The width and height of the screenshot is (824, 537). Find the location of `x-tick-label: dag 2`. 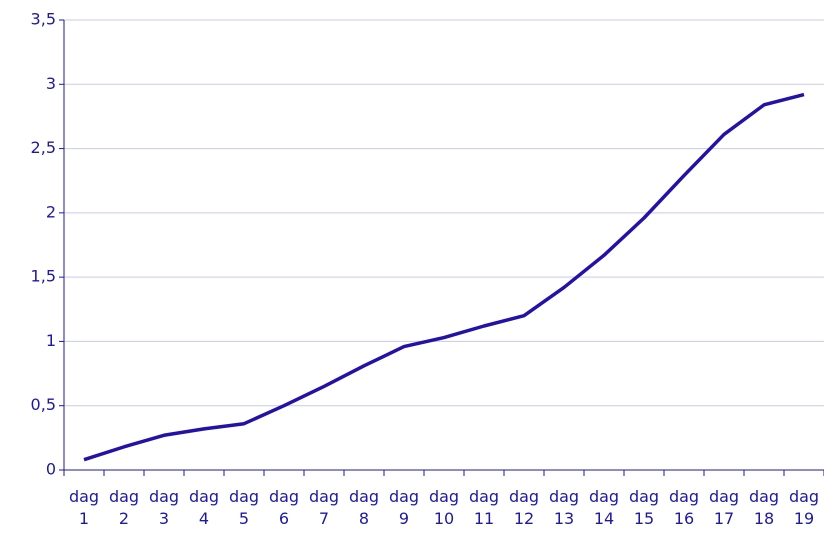

x-tick-label: dag 2 is located at coordinates (124, 507).